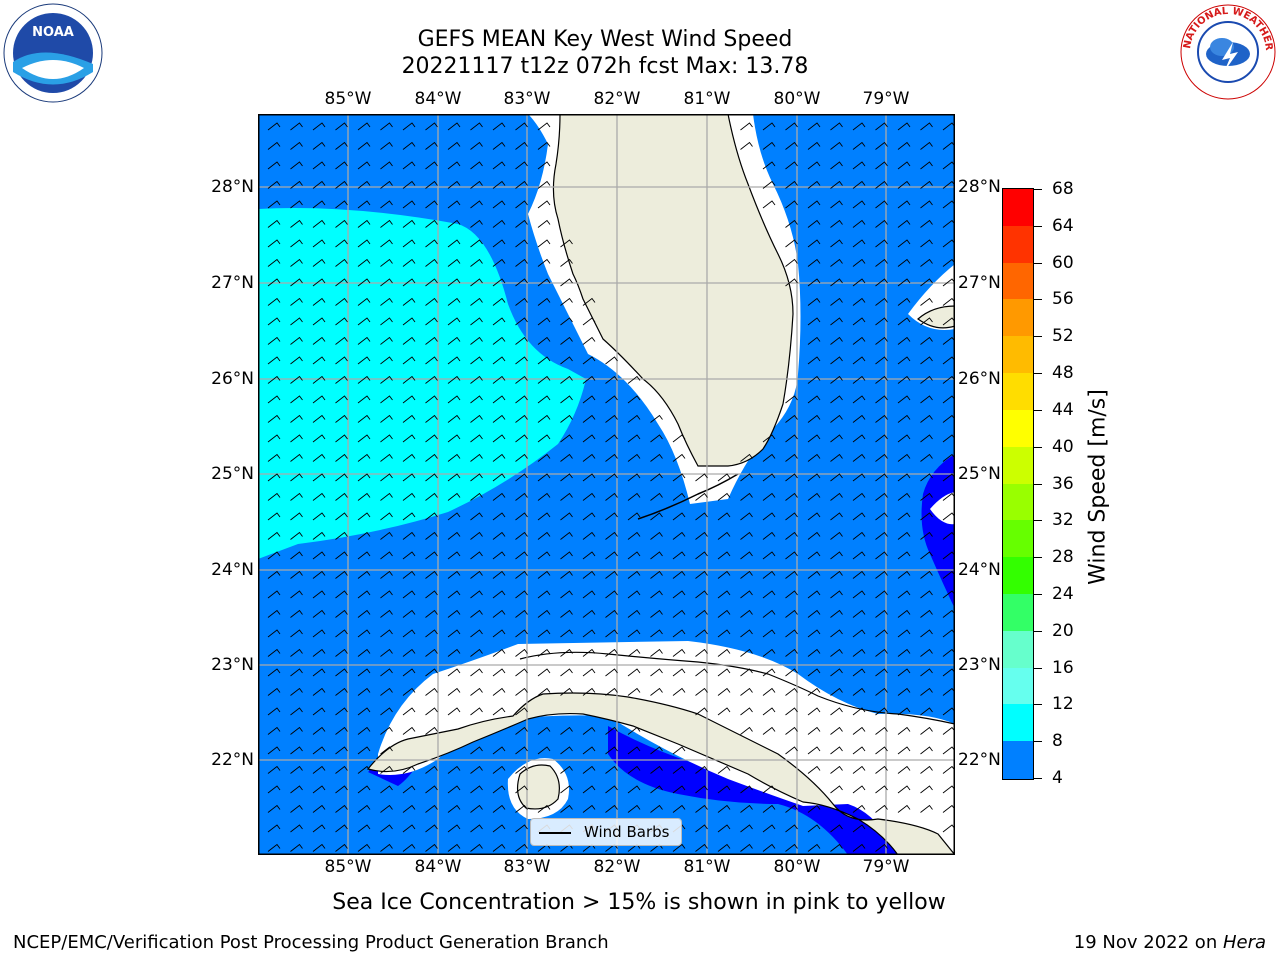  I want to click on colorbar-band, so click(1018, 355).